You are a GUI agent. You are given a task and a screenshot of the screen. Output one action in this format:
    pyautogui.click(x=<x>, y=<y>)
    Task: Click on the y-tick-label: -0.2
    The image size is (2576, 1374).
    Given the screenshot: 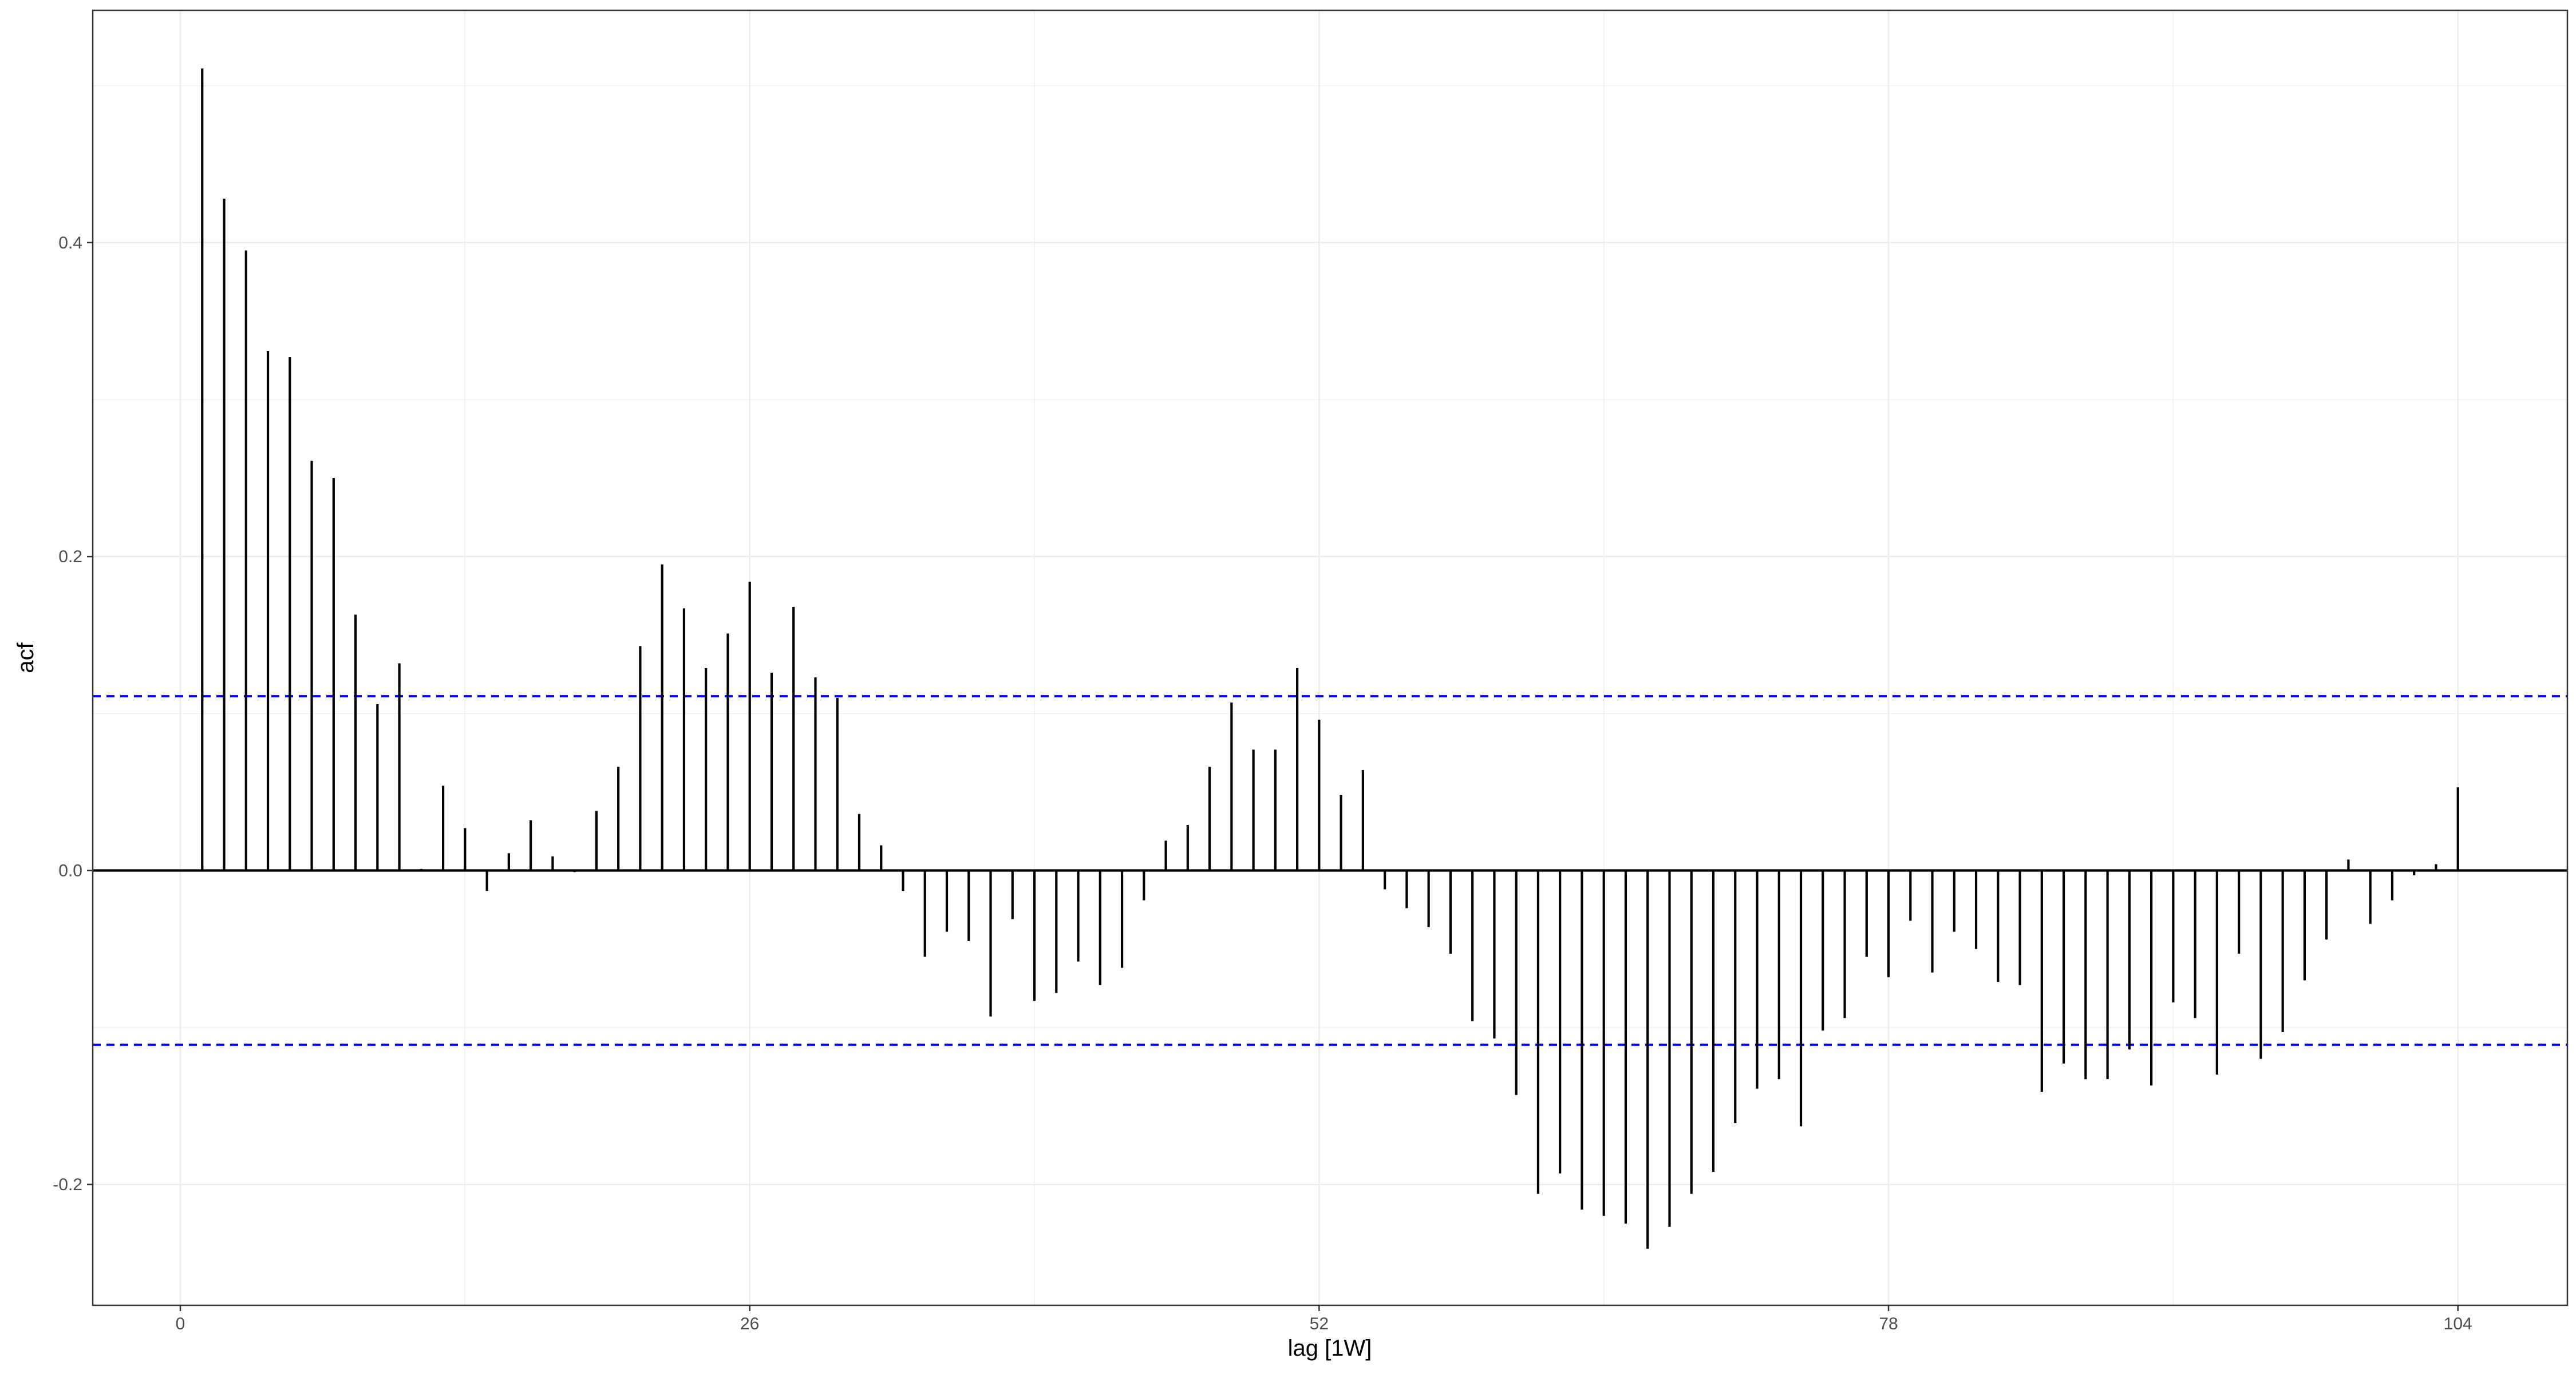 What is the action you would take?
    pyautogui.click(x=67, y=1184)
    